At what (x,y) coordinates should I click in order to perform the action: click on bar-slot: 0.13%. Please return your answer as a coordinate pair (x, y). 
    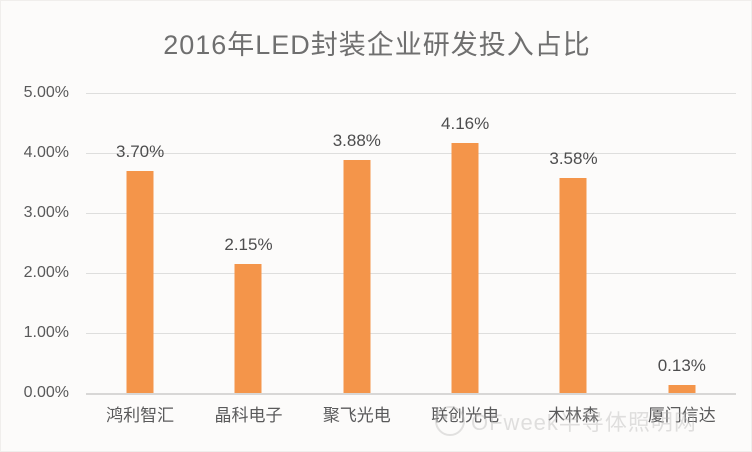
    Looking at the image, I should click on (682, 243).